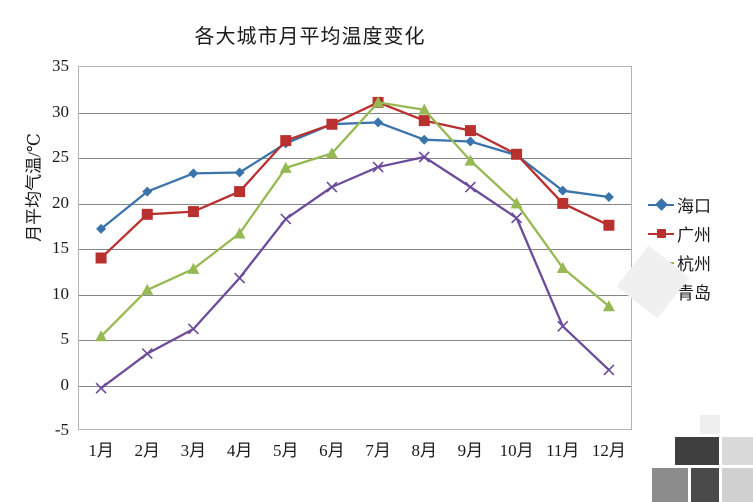  Describe the element at coordinates (286, 450) in the screenshot. I see `x-tick-label: 5月` at that location.